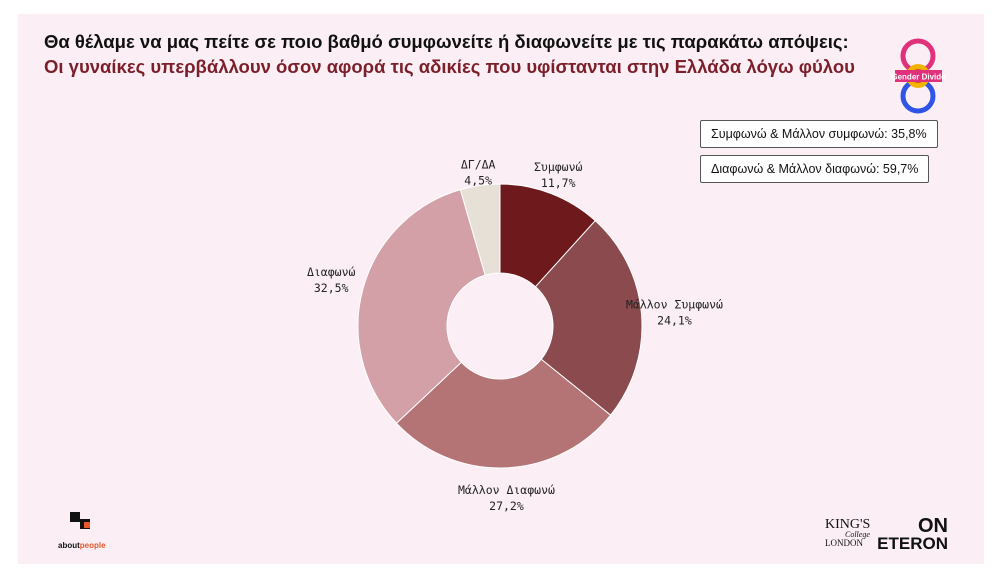 The height and width of the screenshot is (576, 1000). I want to click on on-eteron-logo-eteron: ETERON, so click(912, 543).